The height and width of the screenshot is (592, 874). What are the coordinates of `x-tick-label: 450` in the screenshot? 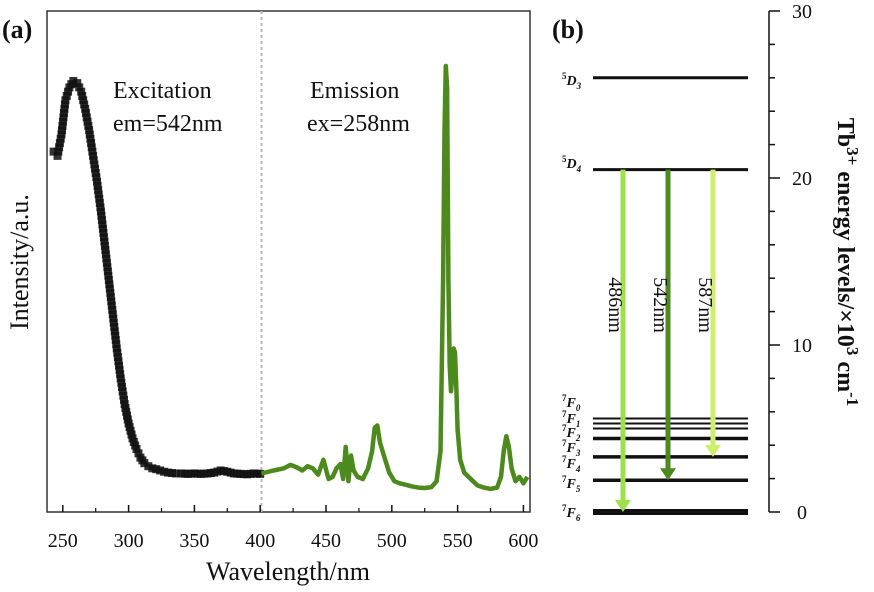 It's located at (326, 541).